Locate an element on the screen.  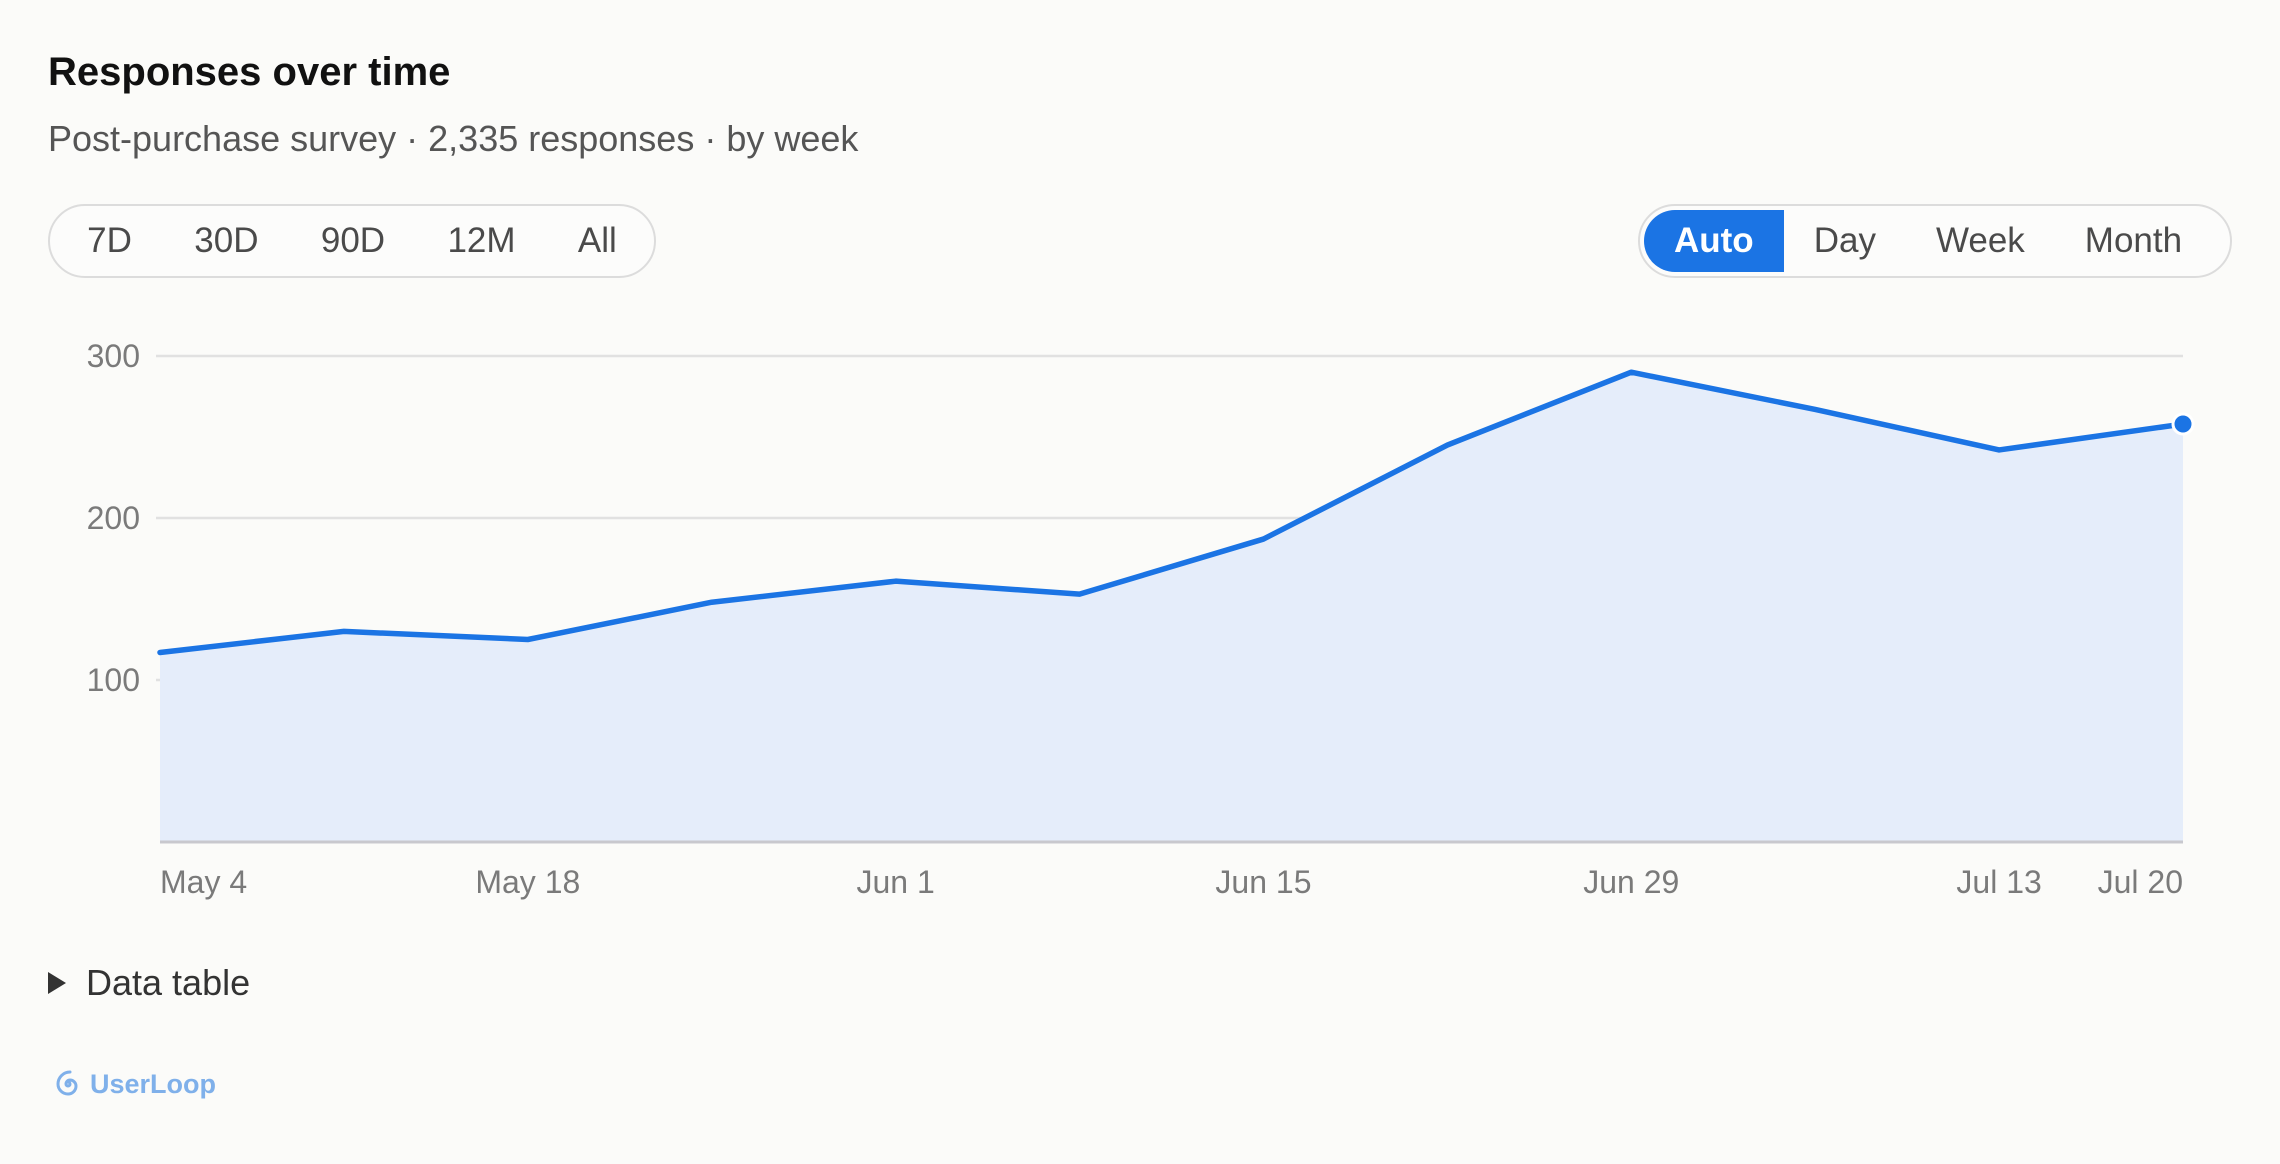
spiral-logo-icon is located at coordinates (67, 1083).